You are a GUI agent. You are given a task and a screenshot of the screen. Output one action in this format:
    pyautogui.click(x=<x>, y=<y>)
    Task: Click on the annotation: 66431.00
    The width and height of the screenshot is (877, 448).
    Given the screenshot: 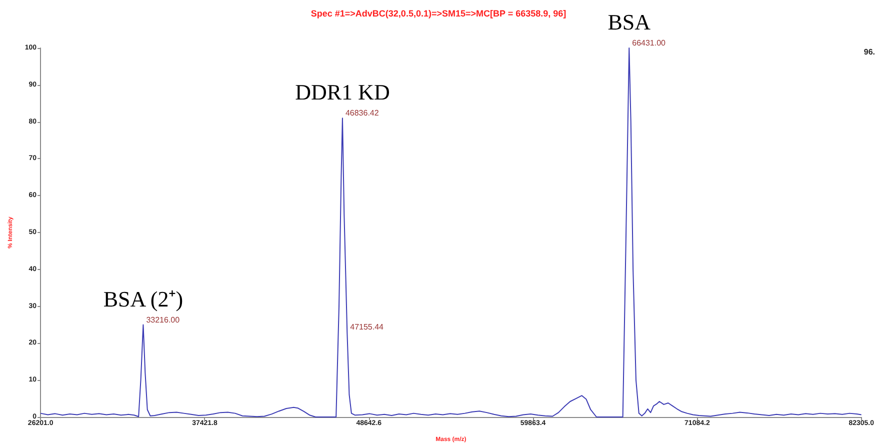 What is the action you would take?
    pyautogui.click(x=649, y=43)
    